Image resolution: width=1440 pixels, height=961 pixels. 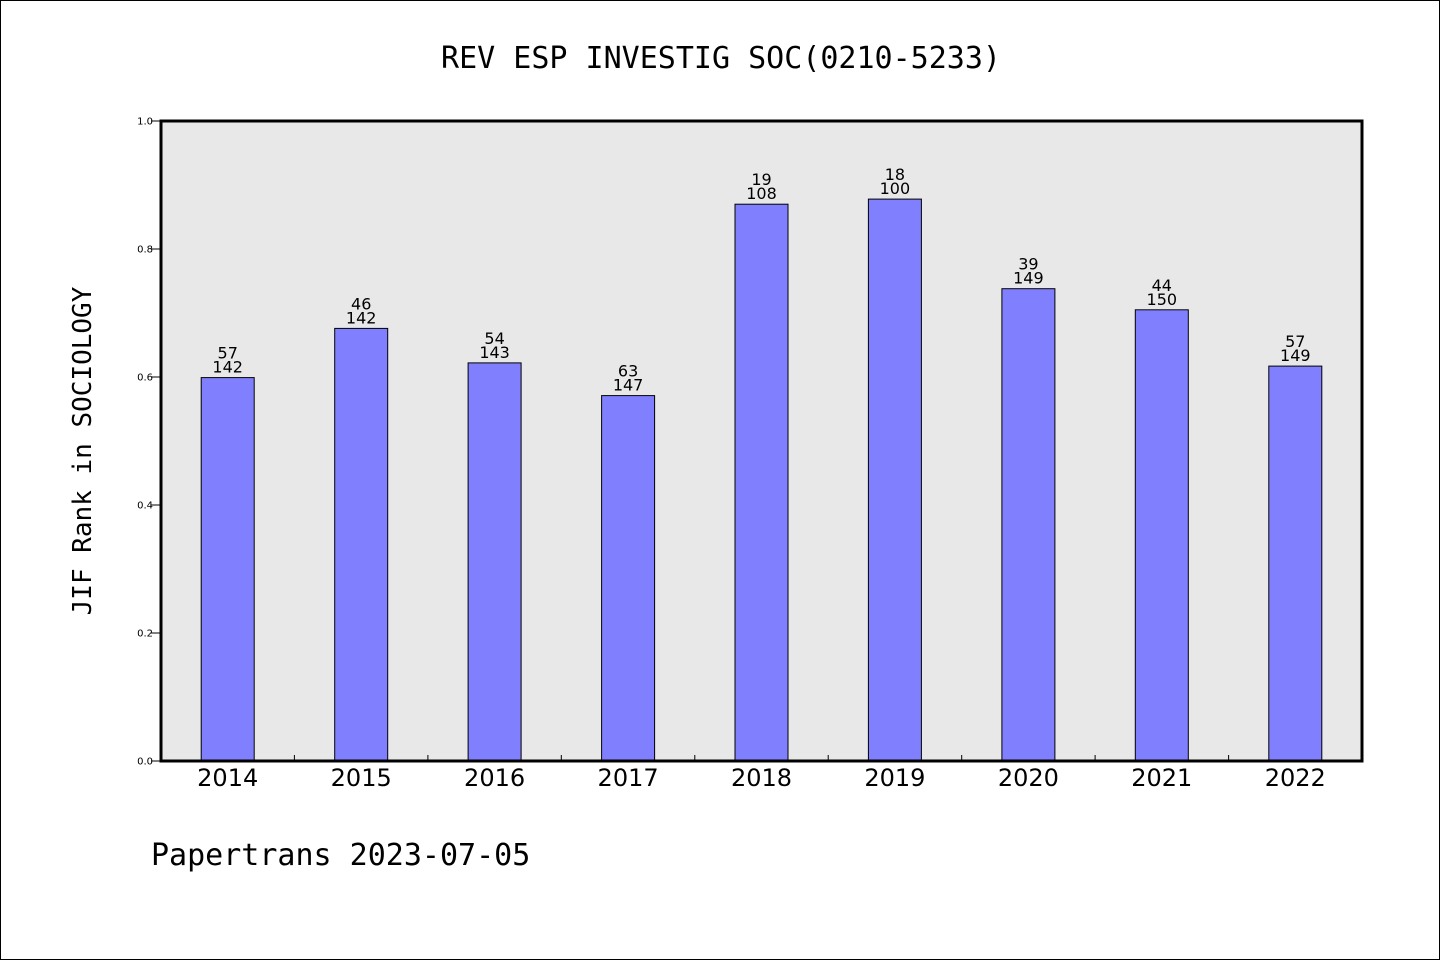 I want to click on y-tick-label: 0.8, so click(x=145, y=250).